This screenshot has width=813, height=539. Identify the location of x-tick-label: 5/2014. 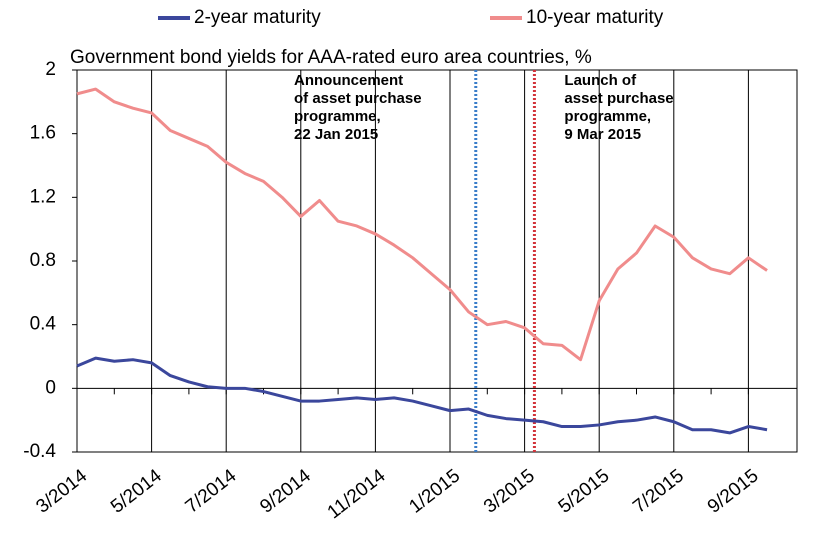
(136, 491).